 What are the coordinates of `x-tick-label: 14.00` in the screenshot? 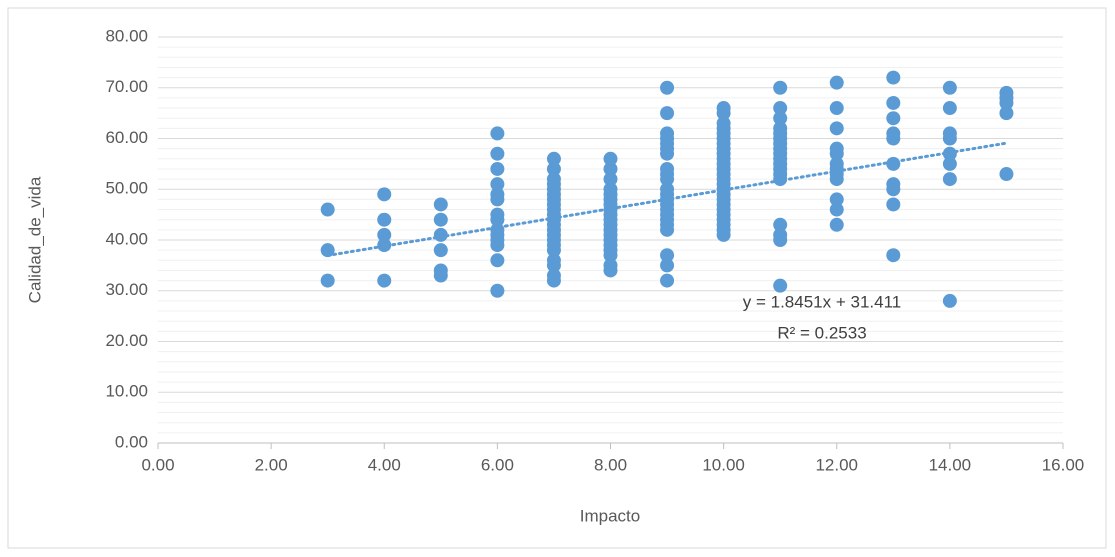 It's located at (950, 464).